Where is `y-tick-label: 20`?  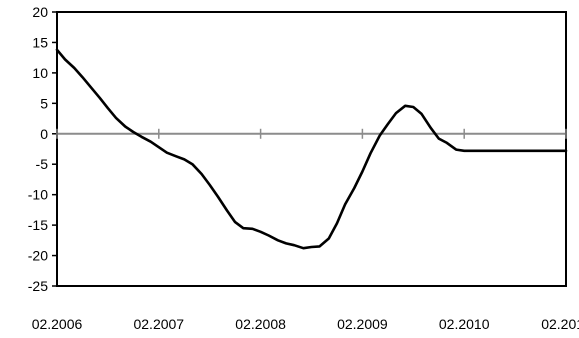 y-tick-label: 20 is located at coordinates (40, 12).